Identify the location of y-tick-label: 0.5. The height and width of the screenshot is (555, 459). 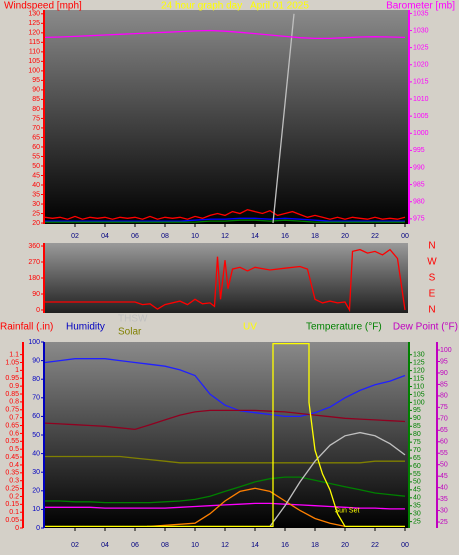
(14, 449).